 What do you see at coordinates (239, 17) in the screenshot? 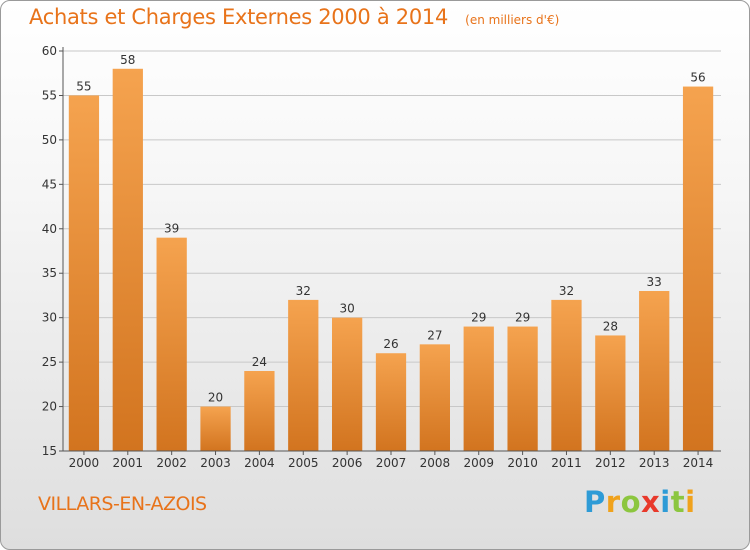
I see `chart-title: Achats et Charges Externes 2000 à 2014` at bounding box center [239, 17].